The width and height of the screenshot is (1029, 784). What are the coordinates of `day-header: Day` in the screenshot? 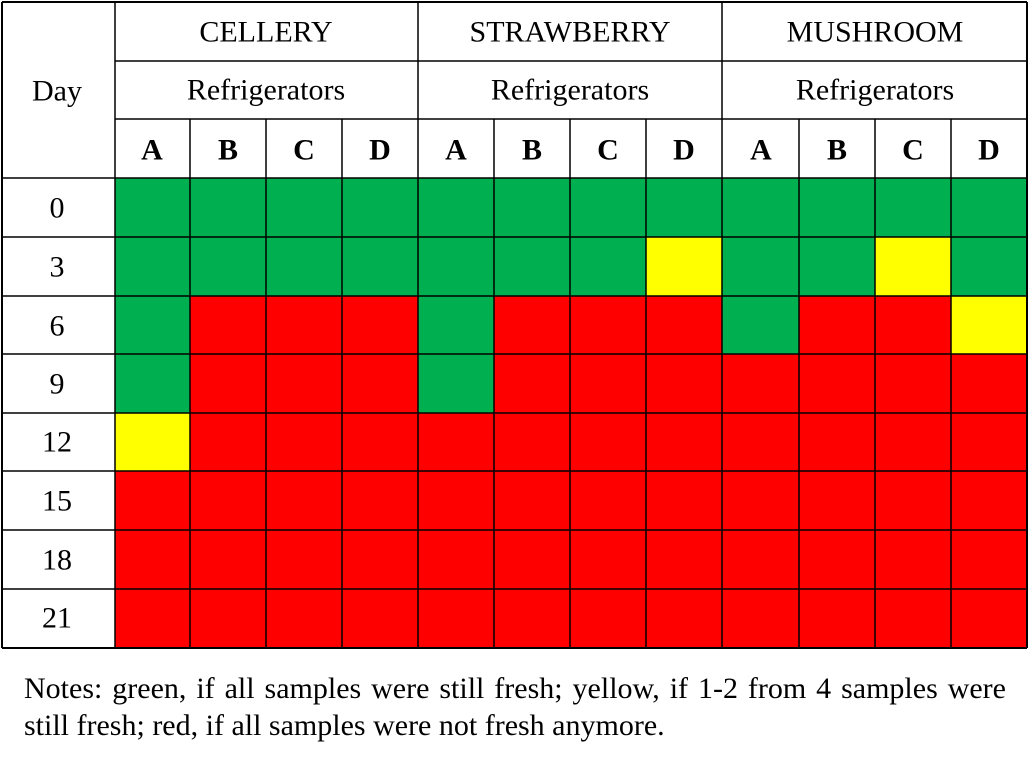 It's located at (57, 91).